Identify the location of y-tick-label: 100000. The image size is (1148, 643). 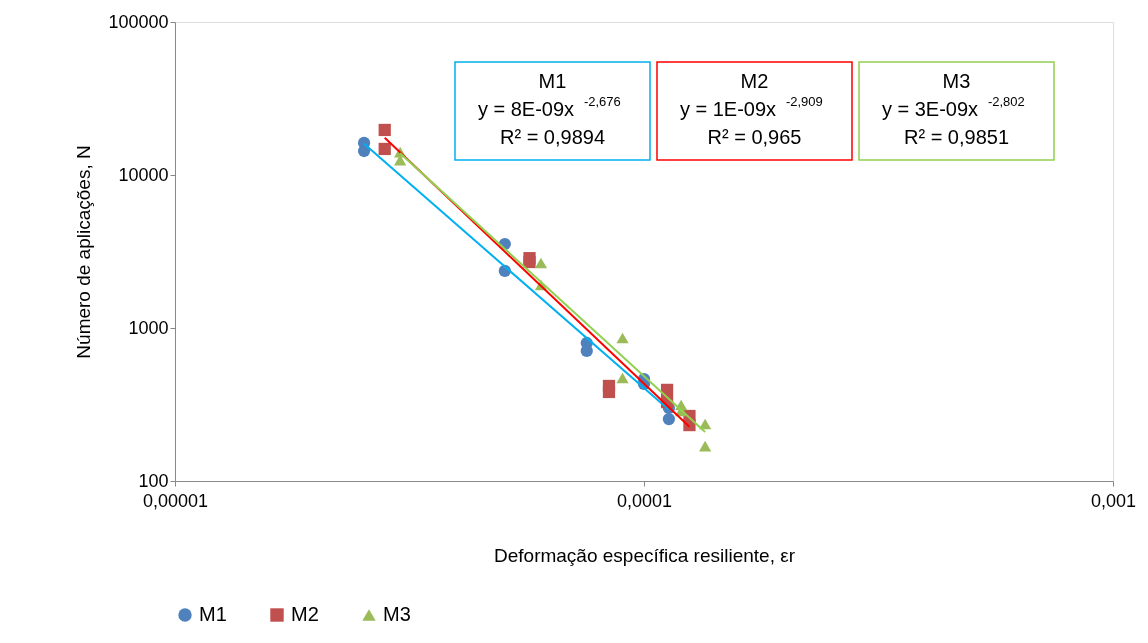
(138, 21).